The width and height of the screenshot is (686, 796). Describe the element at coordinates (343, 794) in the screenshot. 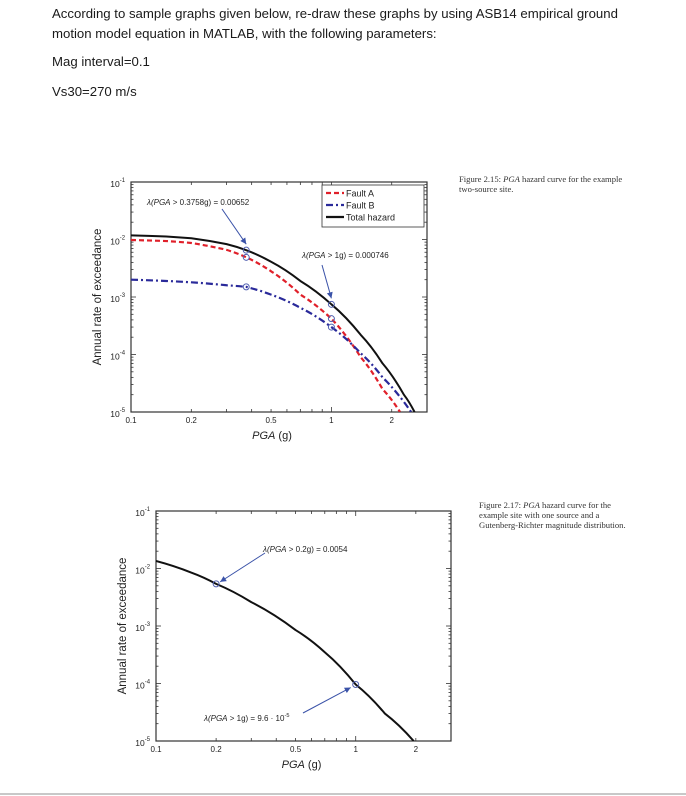

I see `page-bottom-rule` at that location.